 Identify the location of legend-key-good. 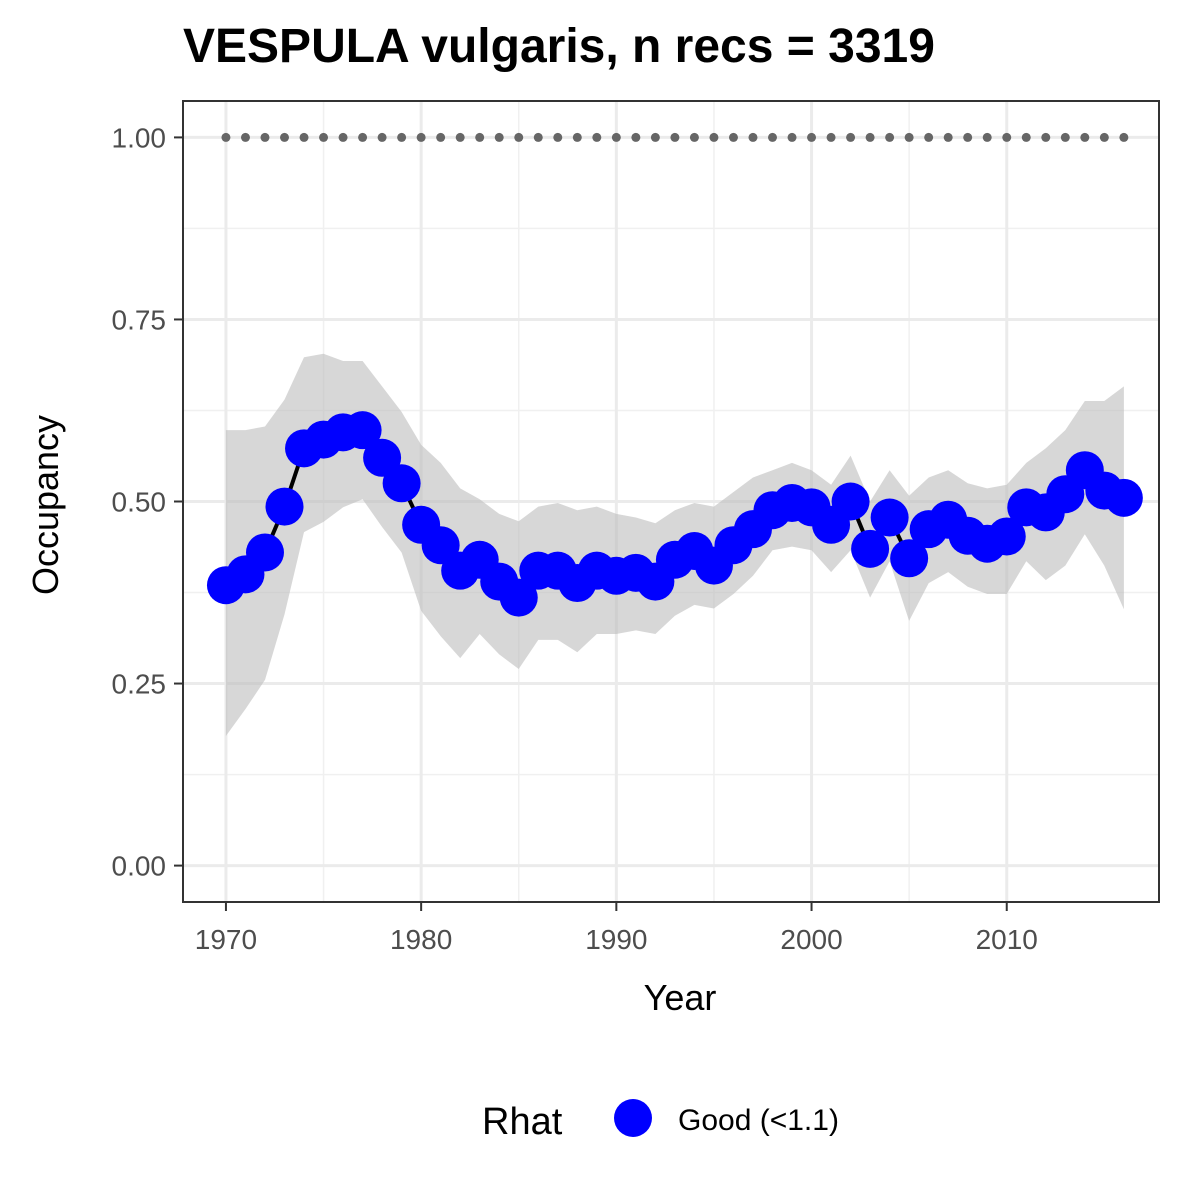
(633, 1118).